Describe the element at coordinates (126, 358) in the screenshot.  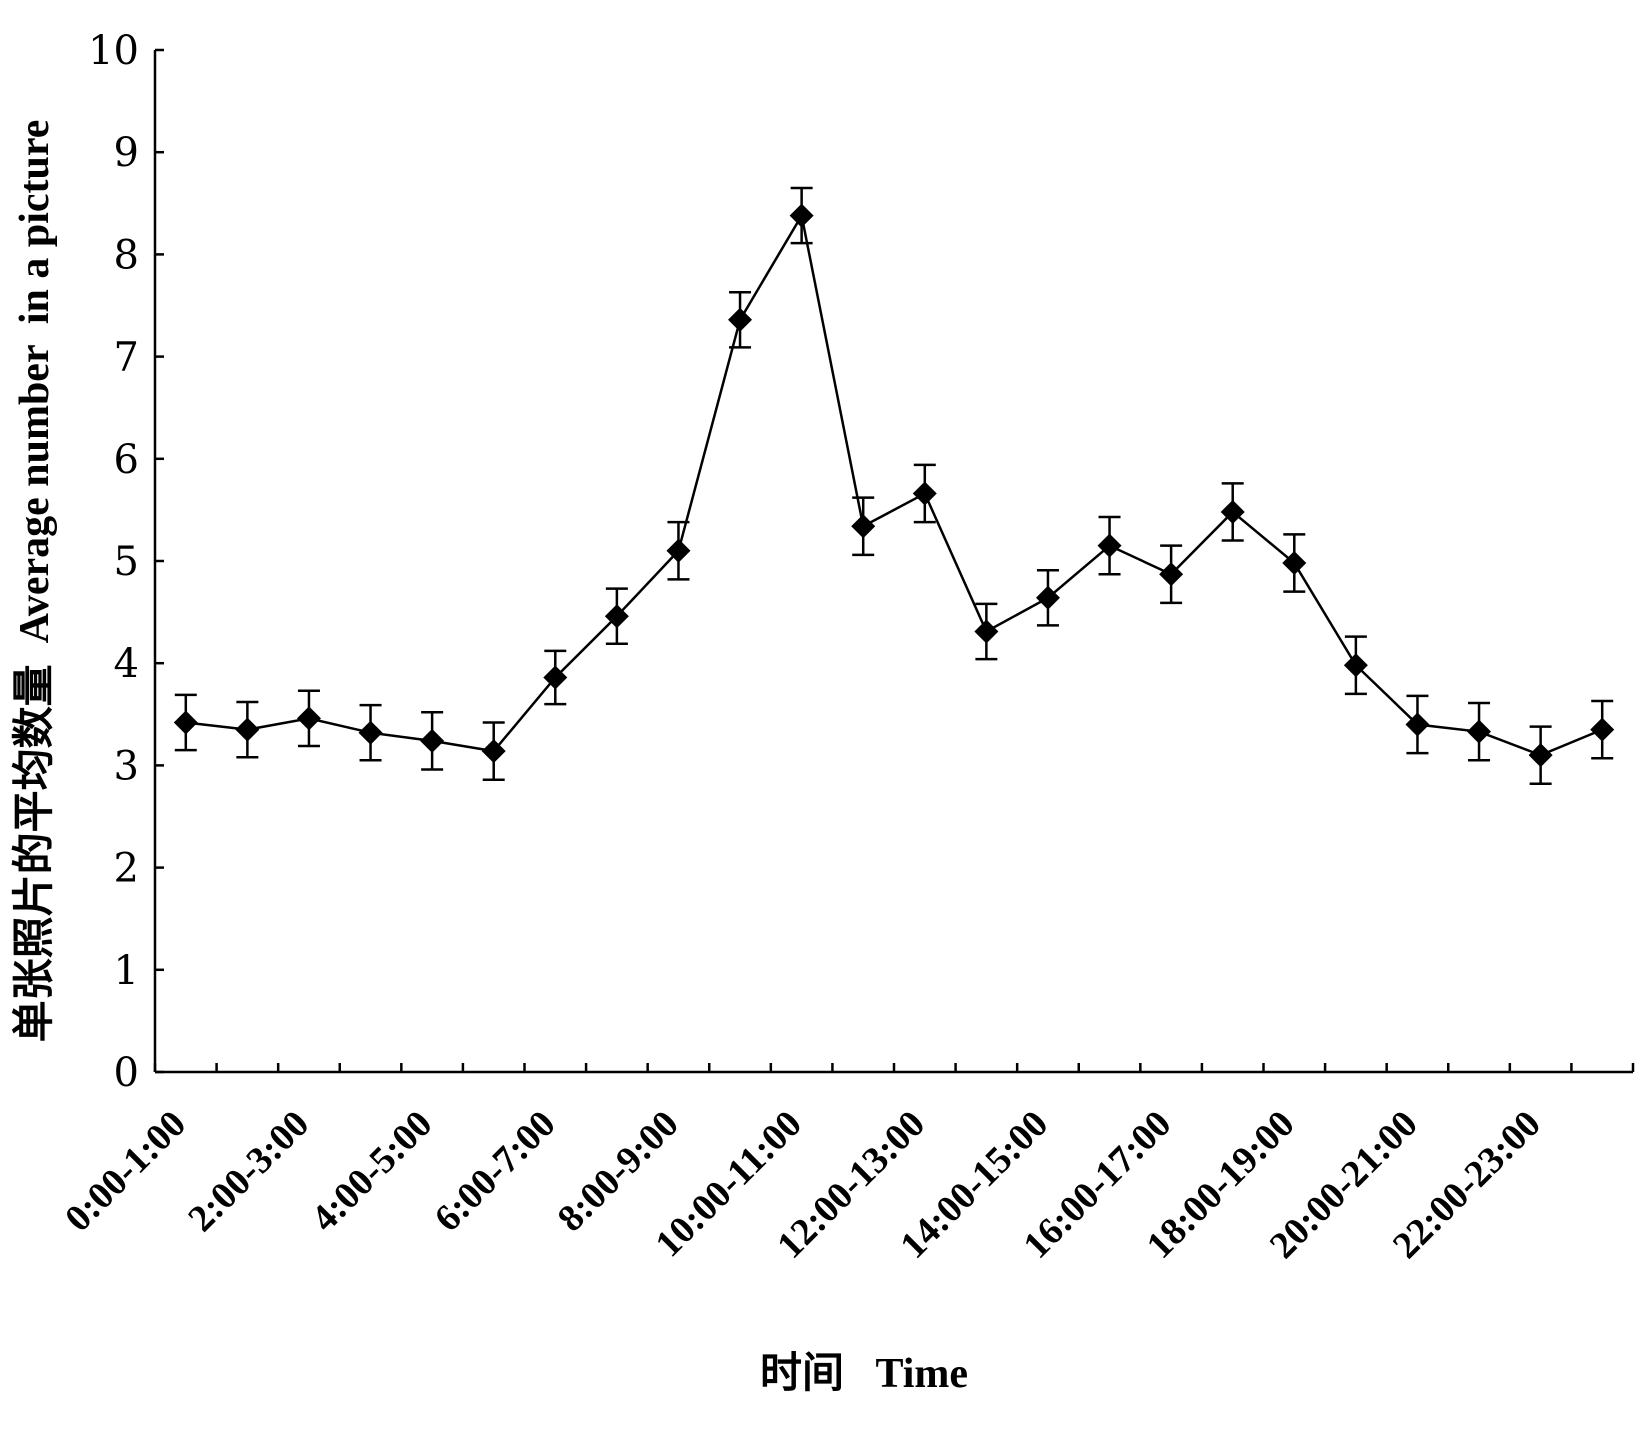
I see `y-tick-label: 7` at that location.